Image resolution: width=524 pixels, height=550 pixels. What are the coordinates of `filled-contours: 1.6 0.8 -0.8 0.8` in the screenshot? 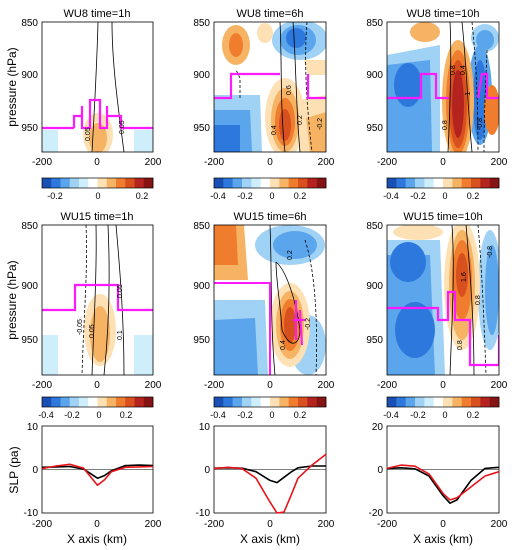 It's located at (443, 300).